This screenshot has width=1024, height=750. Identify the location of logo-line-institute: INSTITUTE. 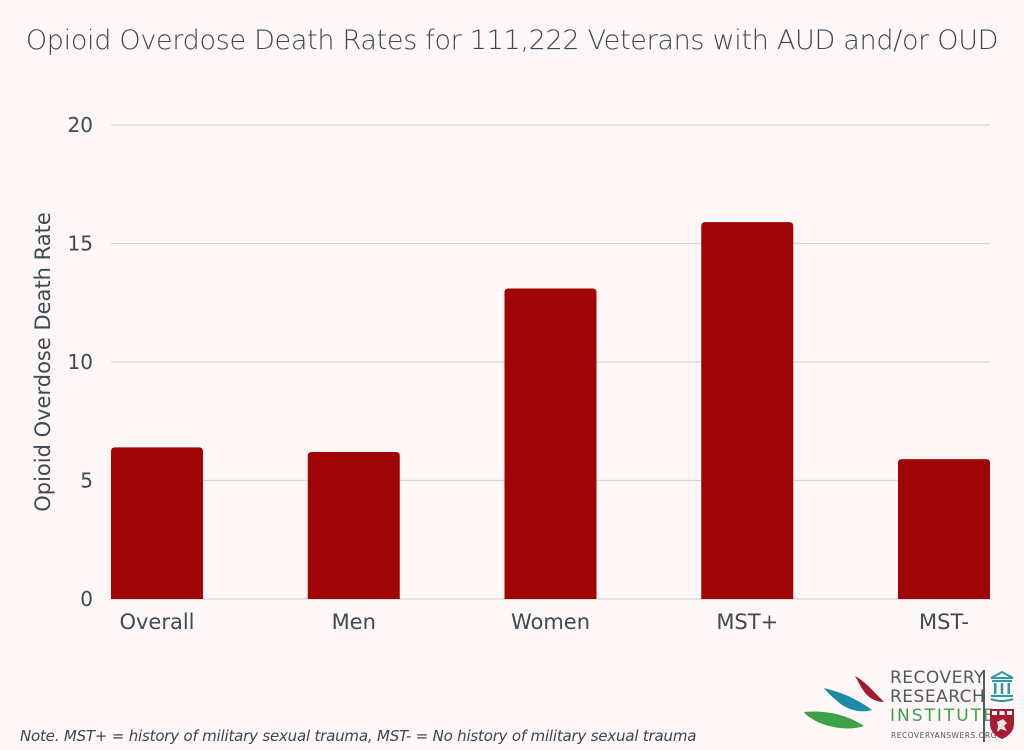
(943, 716).